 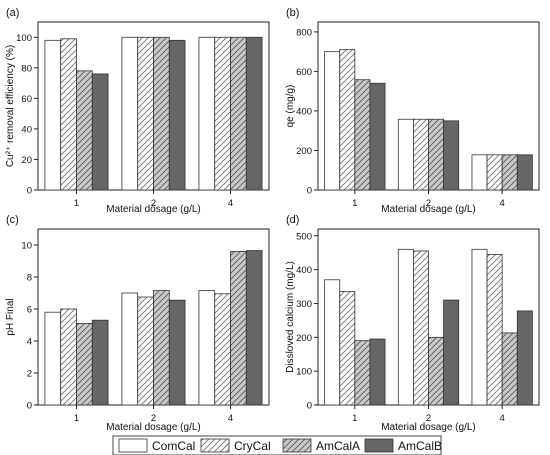 I want to click on legend-swatch-crycal, so click(x=215, y=445).